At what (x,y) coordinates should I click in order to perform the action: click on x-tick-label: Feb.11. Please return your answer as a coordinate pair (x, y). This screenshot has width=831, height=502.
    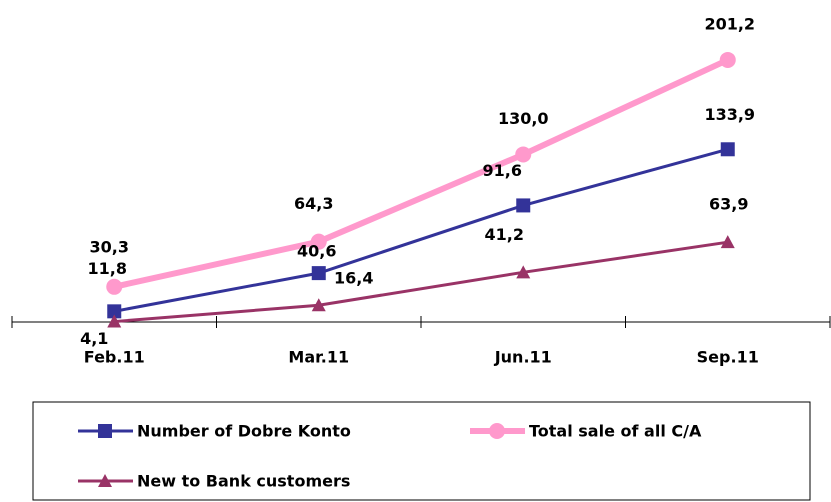
    Looking at the image, I should click on (114, 357).